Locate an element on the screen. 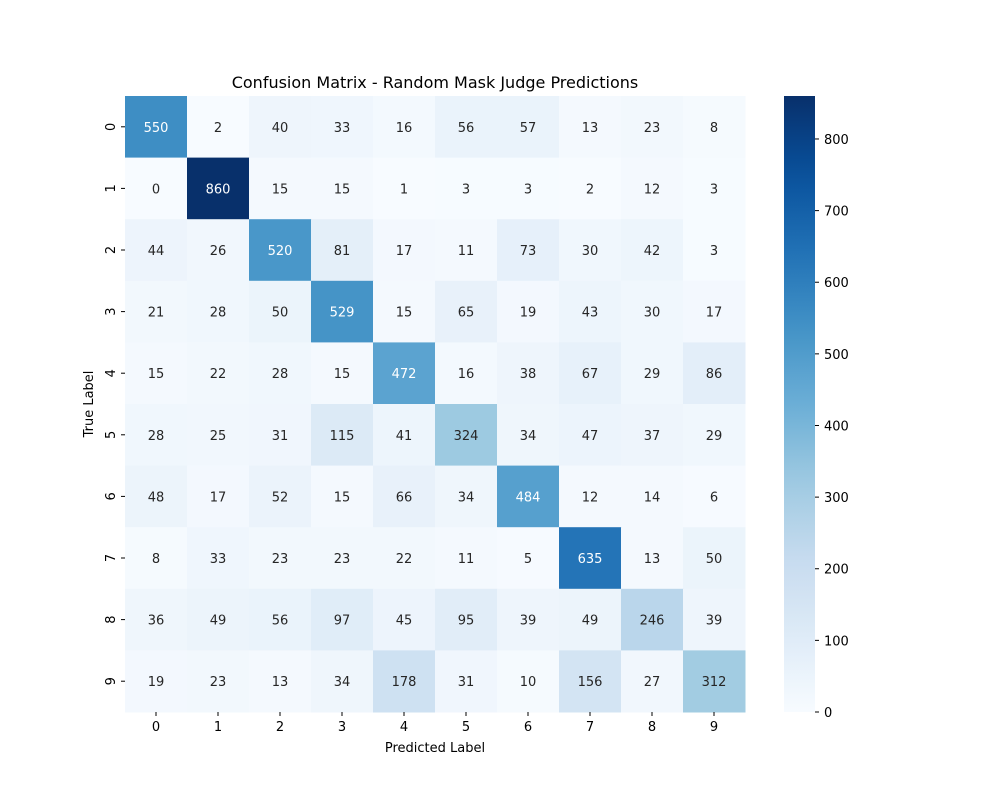 The image size is (1000, 800). cell-value-label: 36 is located at coordinates (156, 621).